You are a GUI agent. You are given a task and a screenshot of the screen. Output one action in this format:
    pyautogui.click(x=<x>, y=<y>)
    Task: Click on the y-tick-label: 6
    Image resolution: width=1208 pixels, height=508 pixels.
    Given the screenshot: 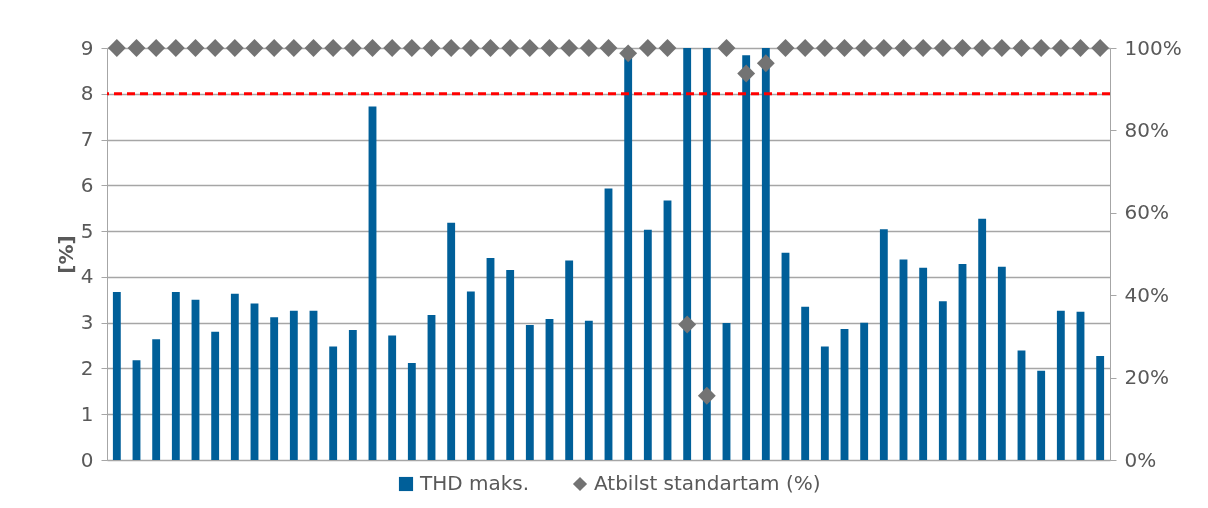 What is the action you would take?
    pyautogui.click(x=87, y=184)
    